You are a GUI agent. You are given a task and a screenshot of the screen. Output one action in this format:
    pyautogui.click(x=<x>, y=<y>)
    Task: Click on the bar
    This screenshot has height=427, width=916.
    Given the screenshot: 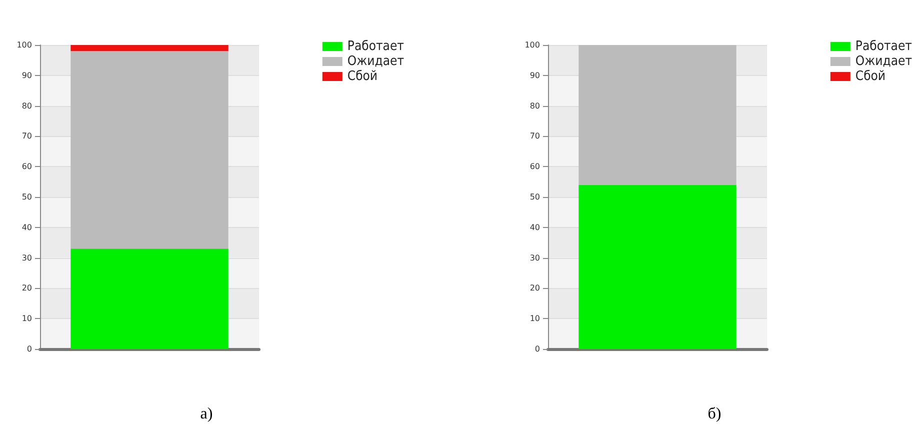 What is the action you would take?
    pyautogui.click(x=149, y=48)
    